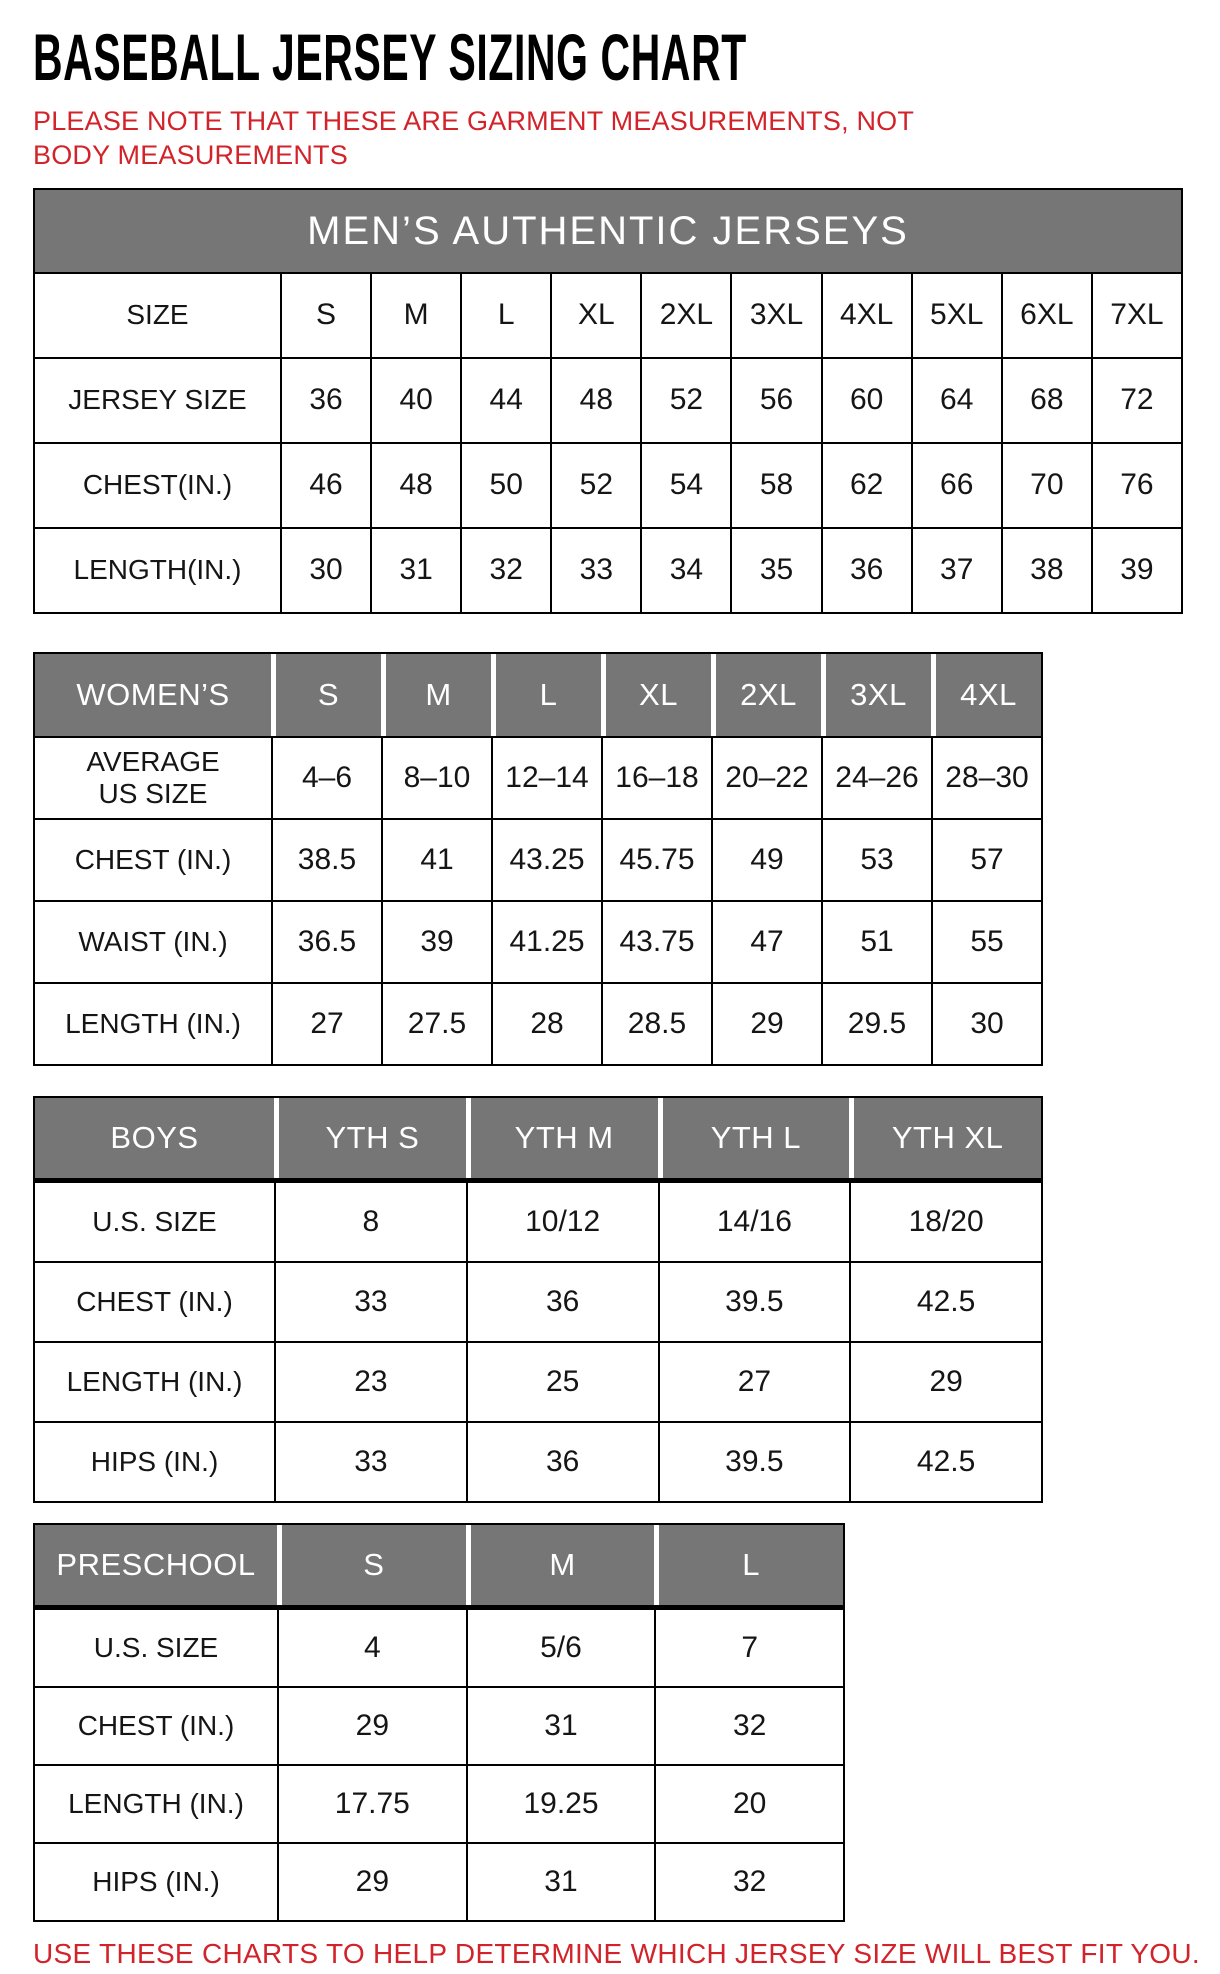 The height and width of the screenshot is (1974, 1220). What do you see at coordinates (370, 1222) in the screenshot?
I see `table-cell: 8` at bounding box center [370, 1222].